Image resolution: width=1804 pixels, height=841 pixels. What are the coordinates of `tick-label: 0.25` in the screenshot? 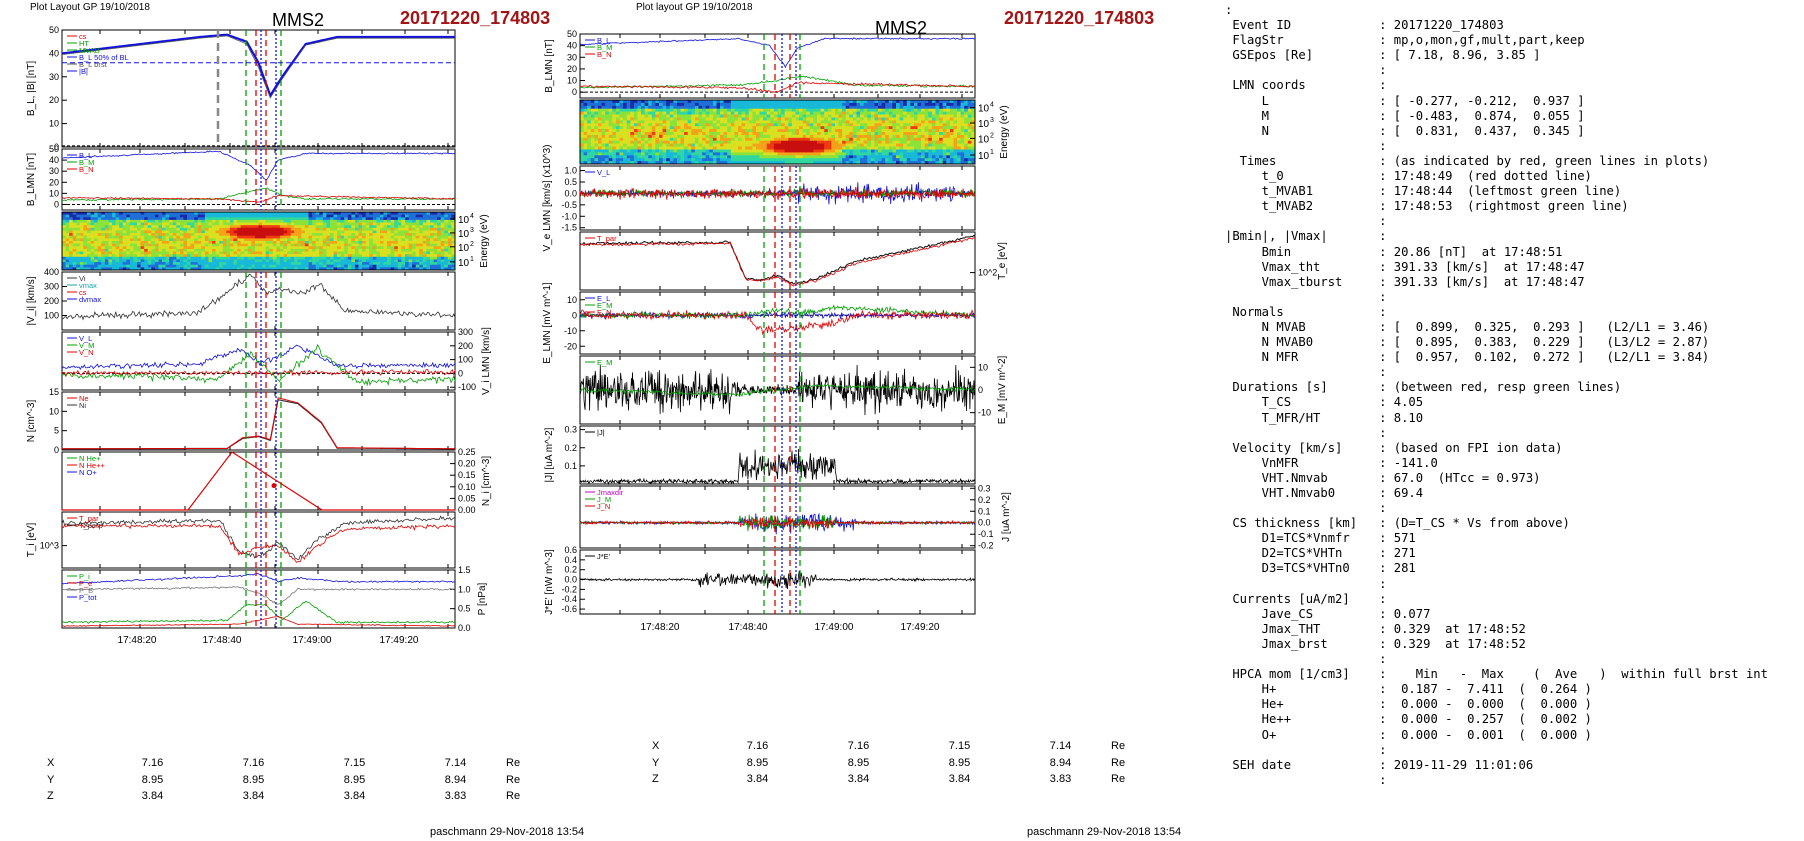 It's located at (467, 452).